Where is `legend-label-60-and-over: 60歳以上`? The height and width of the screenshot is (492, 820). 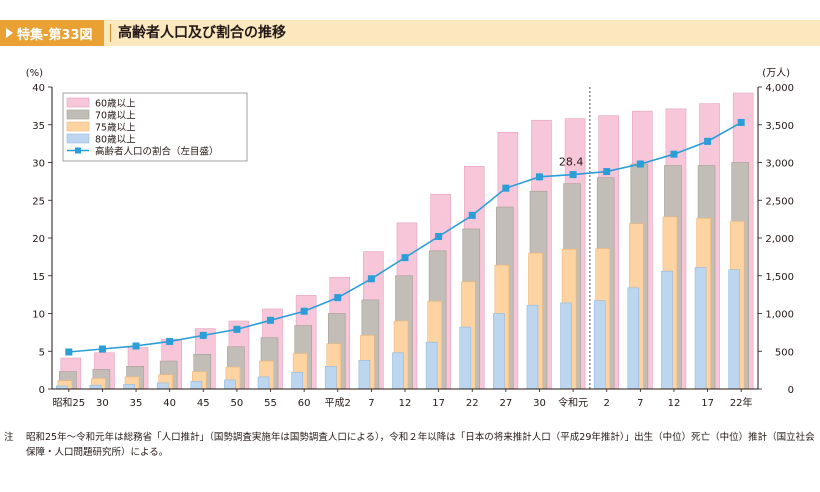 legend-label-60-and-over: 60歳以上 is located at coordinates (115, 104).